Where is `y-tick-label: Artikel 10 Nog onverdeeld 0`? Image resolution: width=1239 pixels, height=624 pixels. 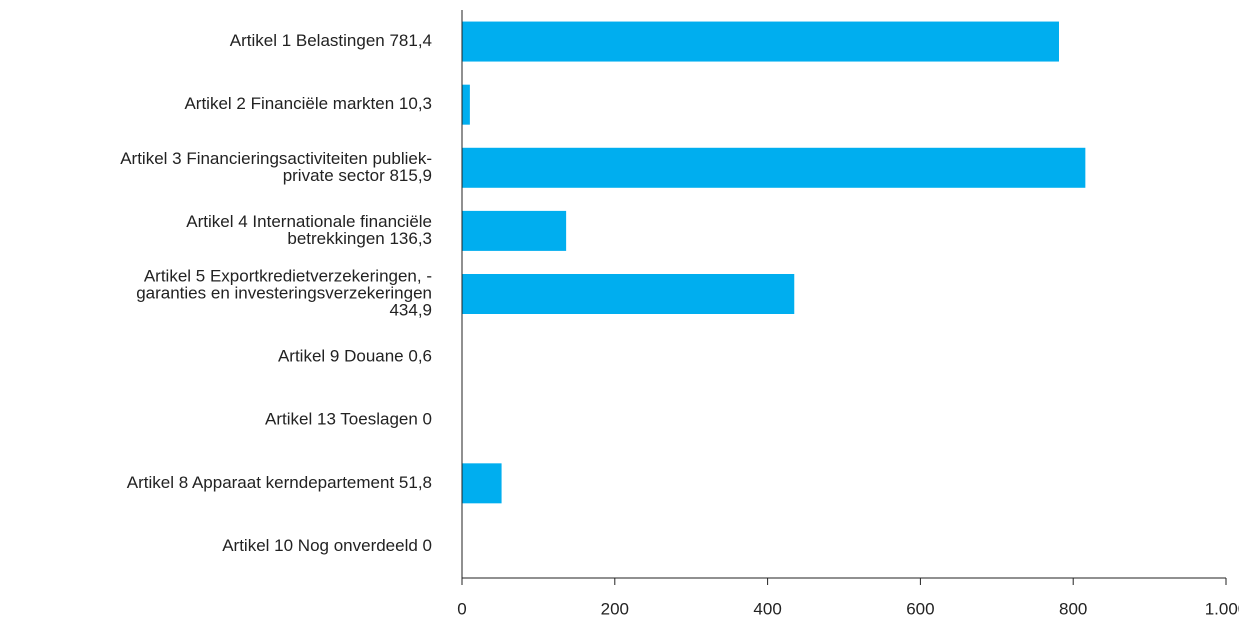
y-tick-label: Artikel 10 Nog onverdeeld 0 is located at coordinates (327, 545).